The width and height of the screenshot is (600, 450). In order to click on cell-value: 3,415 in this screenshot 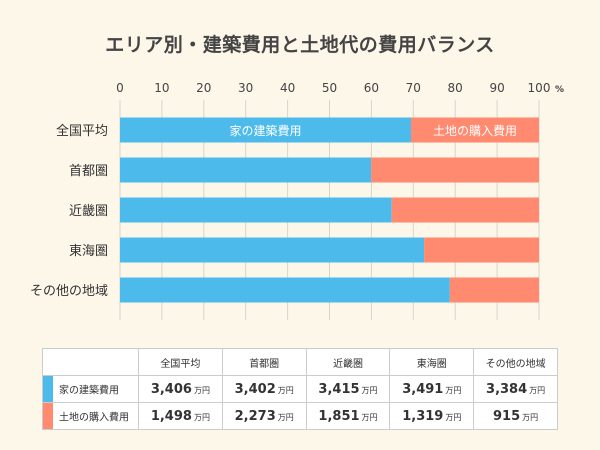, I will do `click(339, 389)`.